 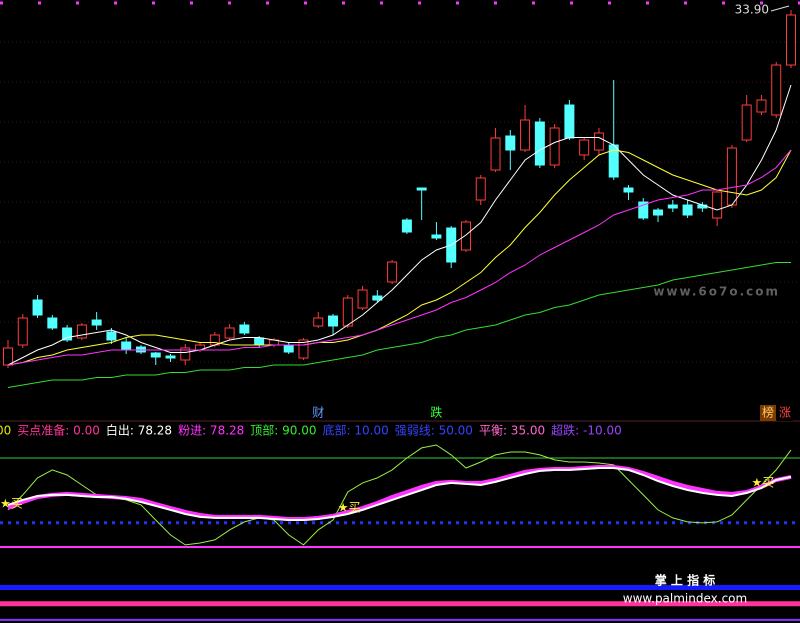 I want to click on legend-item: 白出: 78.28, so click(x=139, y=430).